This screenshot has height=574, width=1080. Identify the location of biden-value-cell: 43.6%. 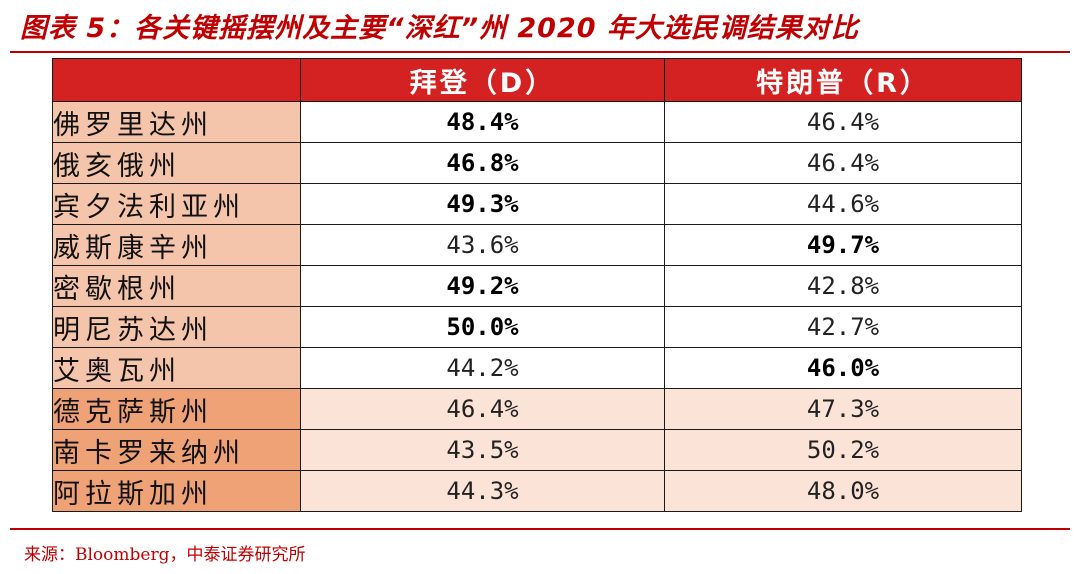
(482, 245).